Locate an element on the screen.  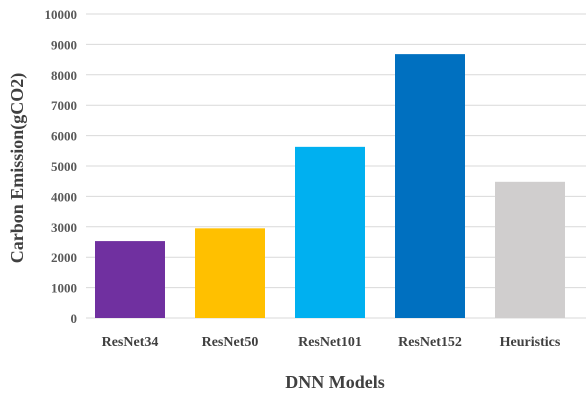
y-tick-label: 7000 is located at coordinates (64, 105).